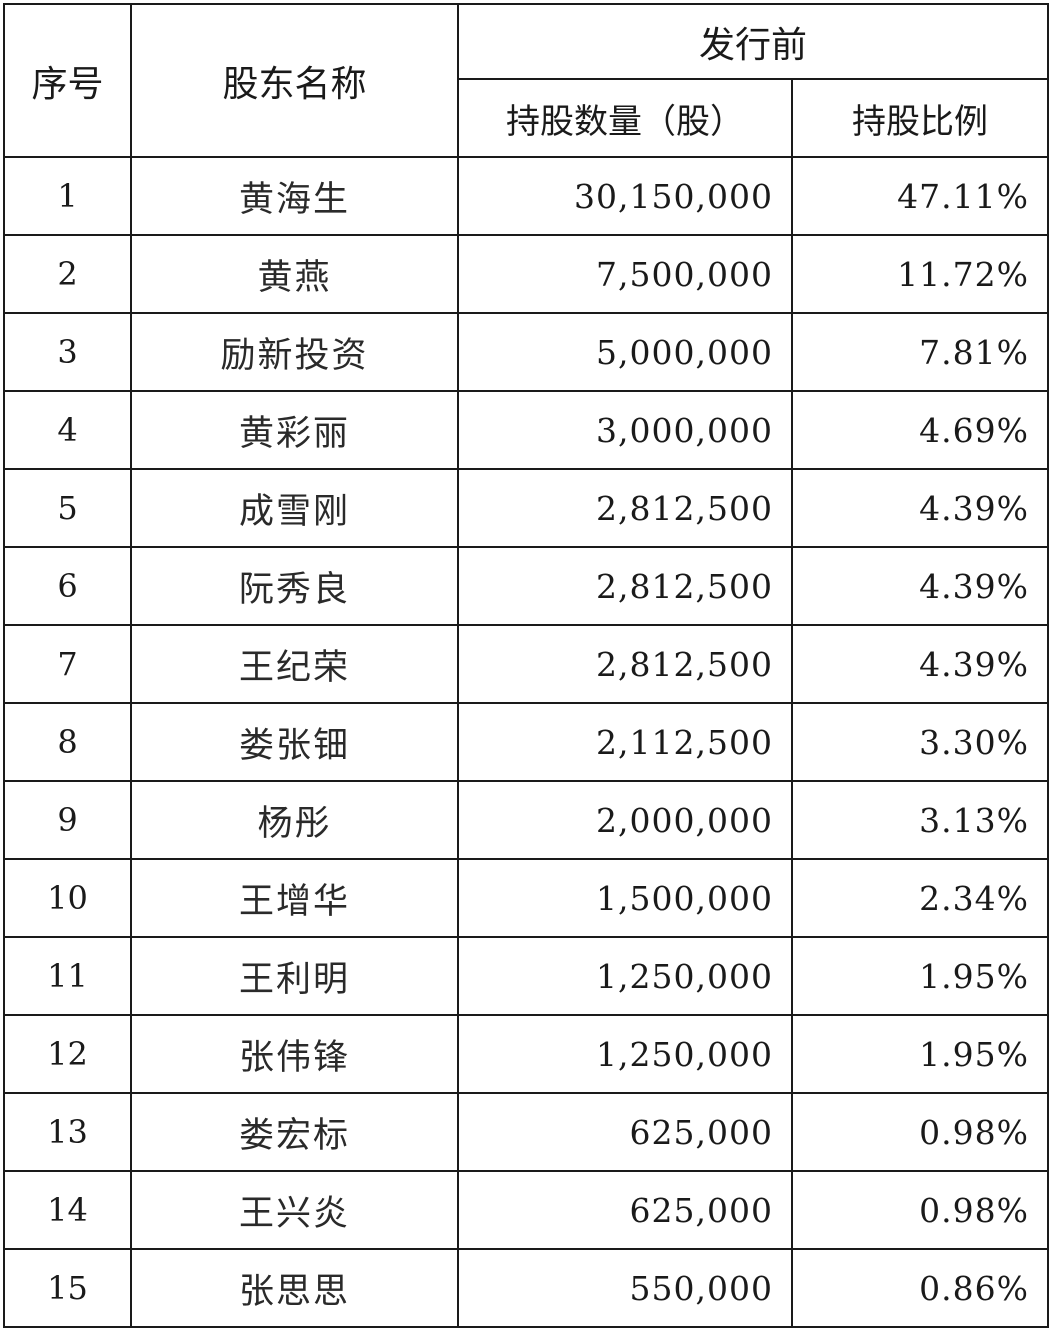 This screenshot has width=1050, height=1328. What do you see at coordinates (67, 1054) in the screenshot?
I see `row-seq: 12` at bounding box center [67, 1054].